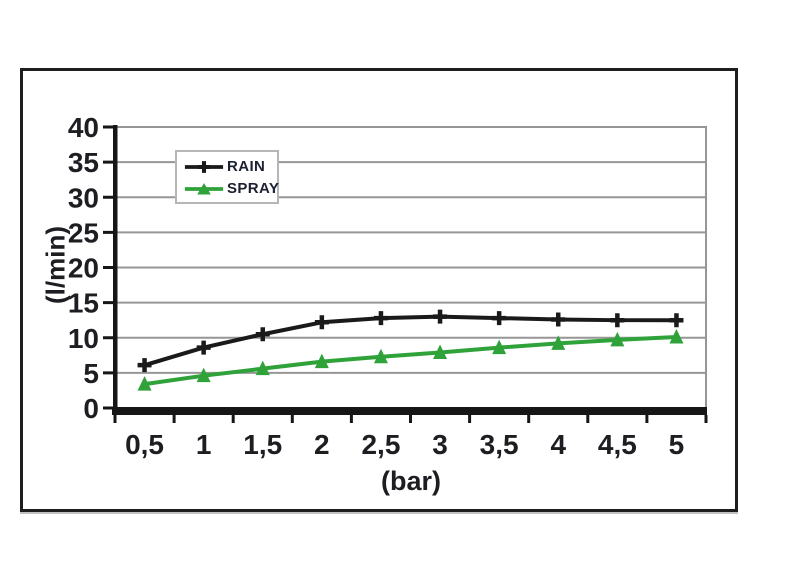  Describe the element at coordinates (380, 444) in the screenshot. I see `x-tick-label: 2,5` at that location.